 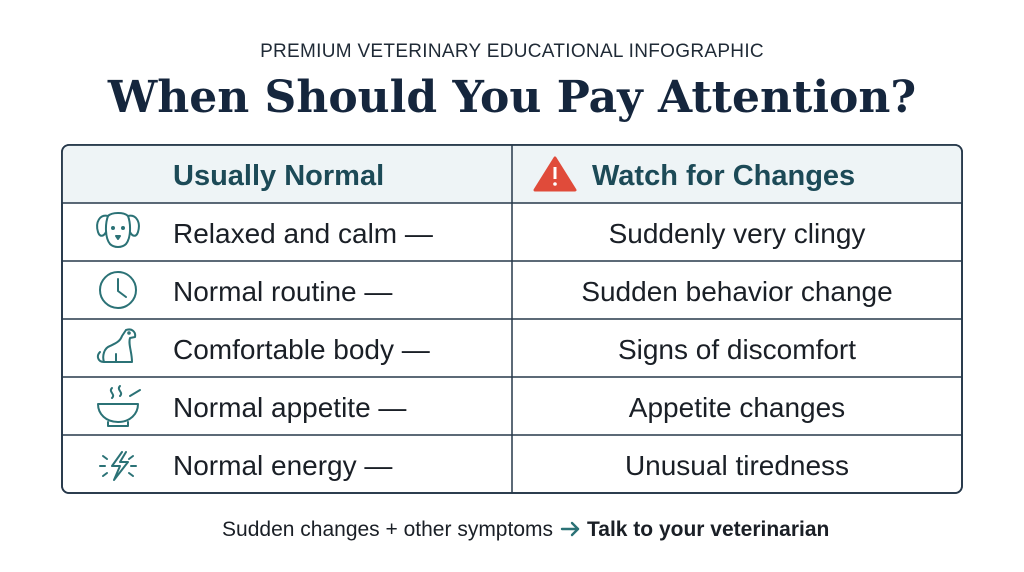 What do you see at coordinates (708, 529) in the screenshot?
I see `footer-action: Talk to your veterinarian` at bounding box center [708, 529].